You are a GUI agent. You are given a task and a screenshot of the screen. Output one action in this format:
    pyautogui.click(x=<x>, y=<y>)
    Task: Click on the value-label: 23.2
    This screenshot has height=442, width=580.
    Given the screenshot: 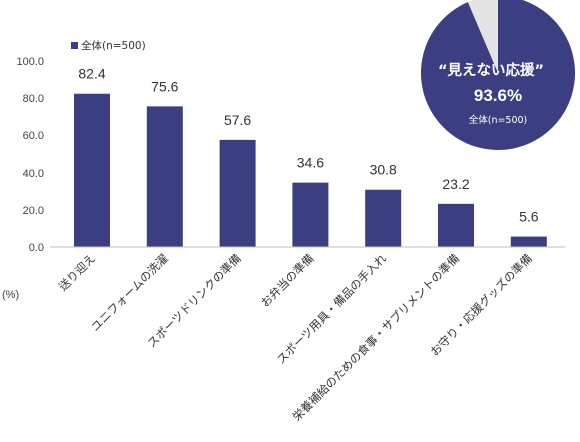 What is the action you would take?
    pyautogui.click(x=455, y=184)
    